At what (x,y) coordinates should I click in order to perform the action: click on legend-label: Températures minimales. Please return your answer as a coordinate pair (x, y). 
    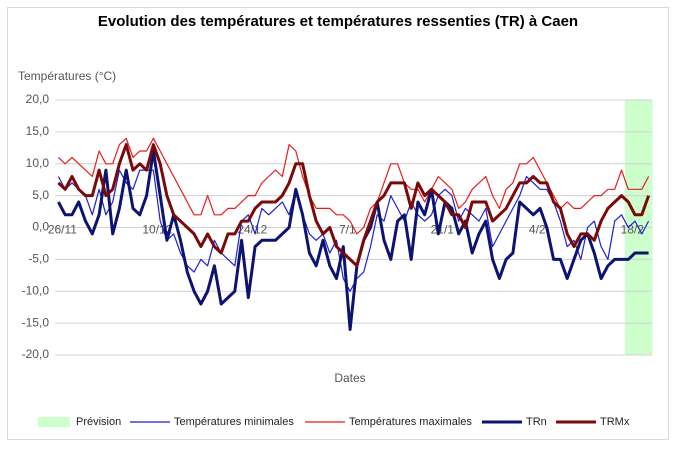
    Looking at the image, I should click on (234, 422).